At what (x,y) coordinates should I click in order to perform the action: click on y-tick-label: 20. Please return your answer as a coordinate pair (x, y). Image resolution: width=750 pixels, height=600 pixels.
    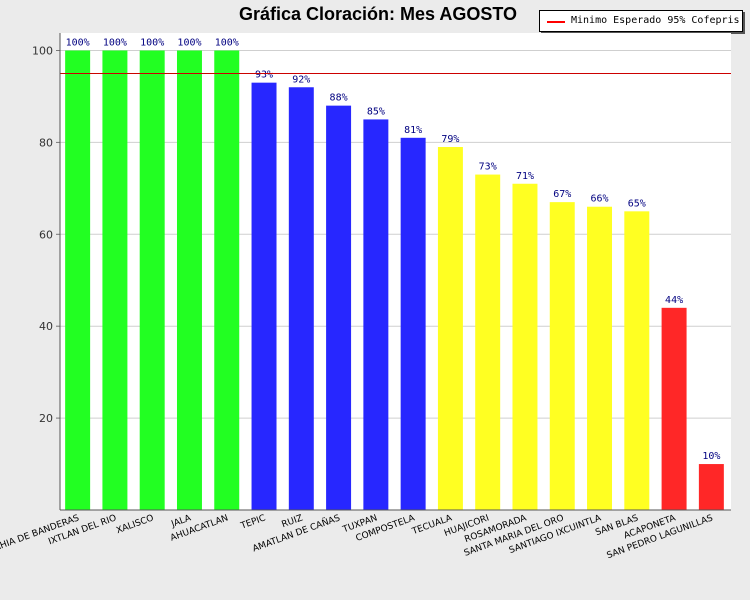
    Looking at the image, I should click on (46, 418).